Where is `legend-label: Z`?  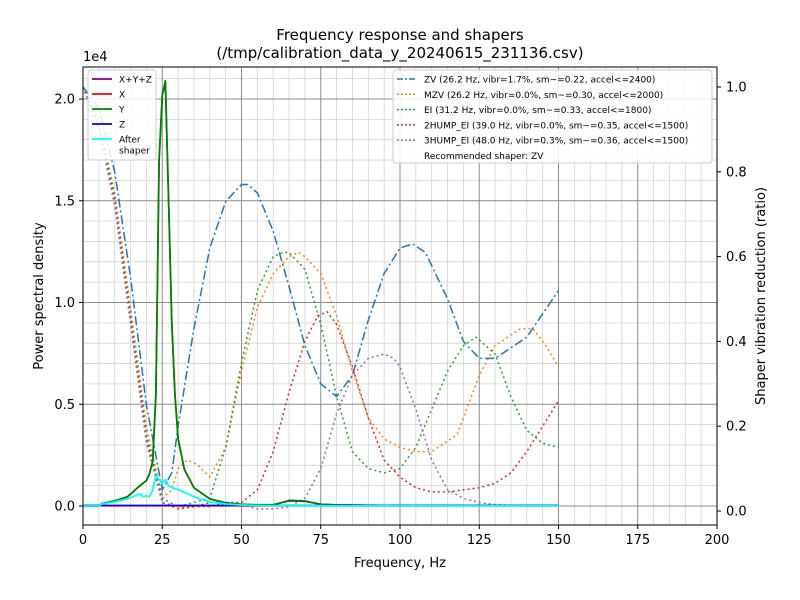 legend-label: Z is located at coordinates (122, 126).